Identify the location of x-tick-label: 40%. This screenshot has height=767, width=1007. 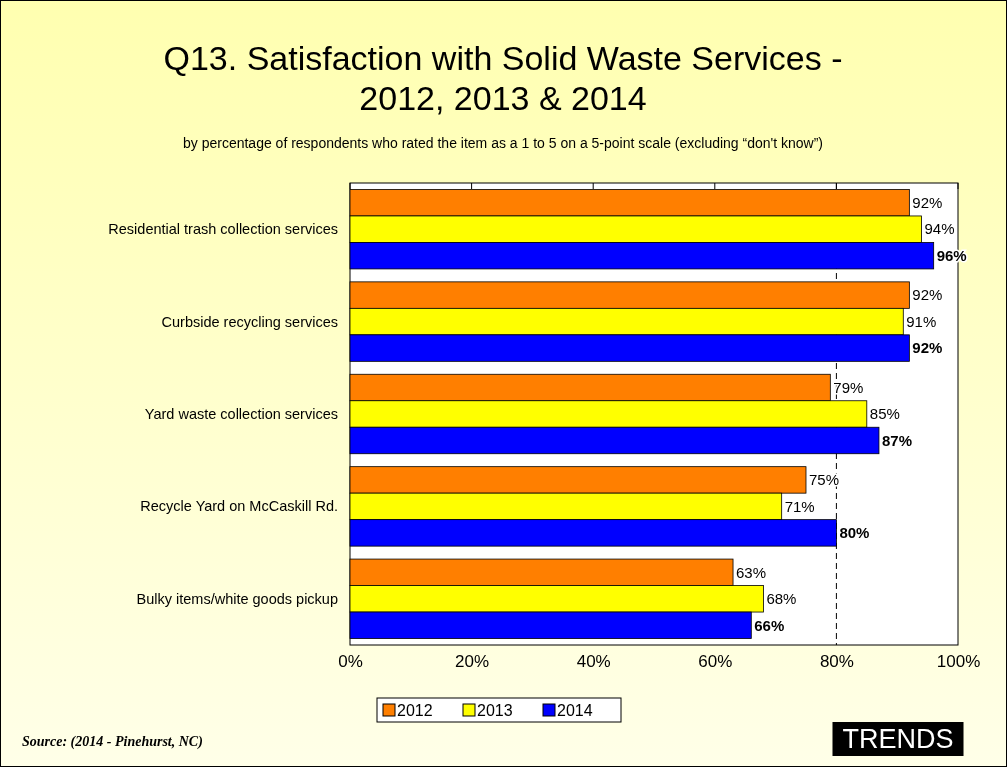
(593, 662).